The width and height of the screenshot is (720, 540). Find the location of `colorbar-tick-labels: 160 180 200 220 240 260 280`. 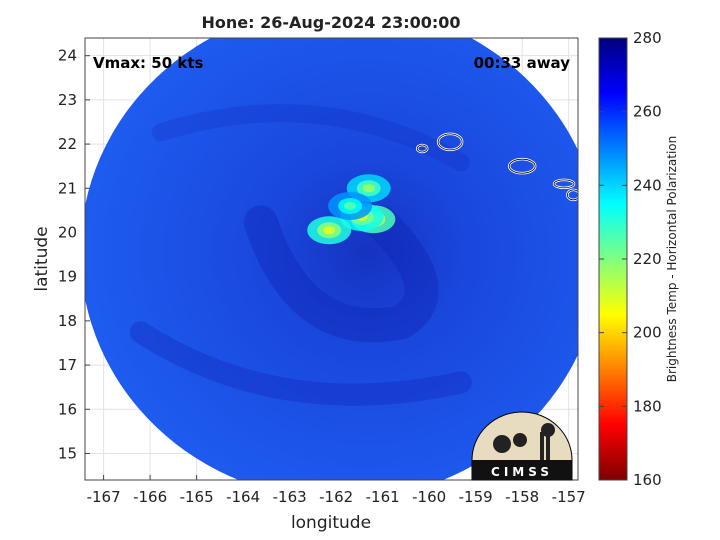

colorbar-tick-labels: 160 180 200 220 240 260 280 is located at coordinates (630, 259).